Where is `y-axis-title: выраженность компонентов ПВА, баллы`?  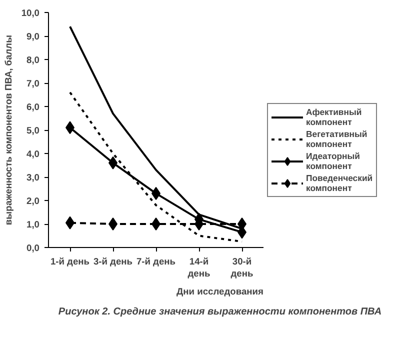 y-axis-title: выраженность компонентов ПВА, баллы is located at coordinates (8, 130).